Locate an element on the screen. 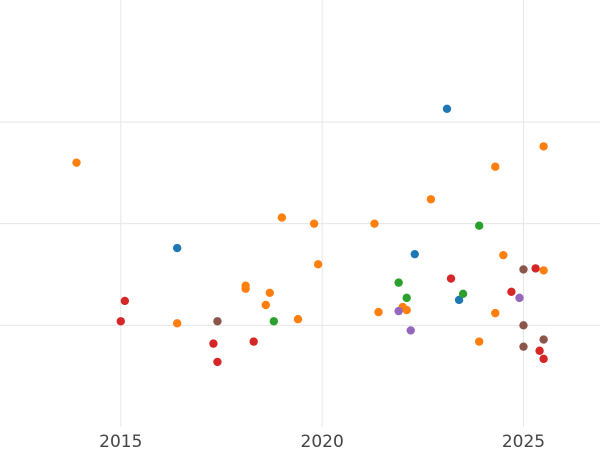  x-tick-label: 2025 is located at coordinates (523, 441).